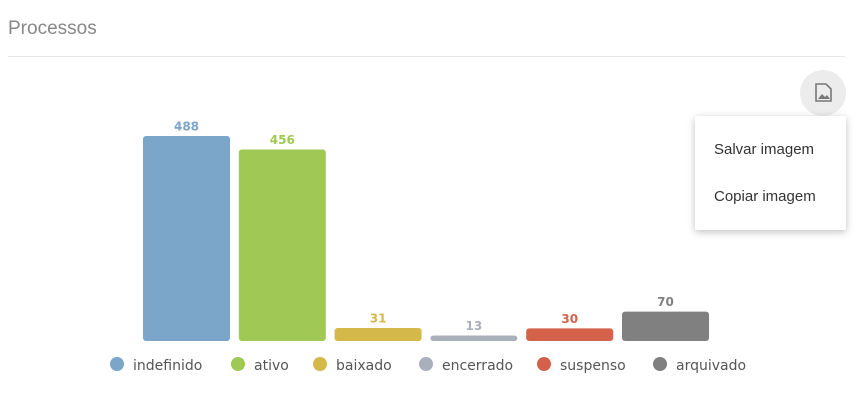 This screenshot has height=410, width=860. What do you see at coordinates (477, 366) in the screenshot?
I see `legend-label: encerrado` at bounding box center [477, 366].